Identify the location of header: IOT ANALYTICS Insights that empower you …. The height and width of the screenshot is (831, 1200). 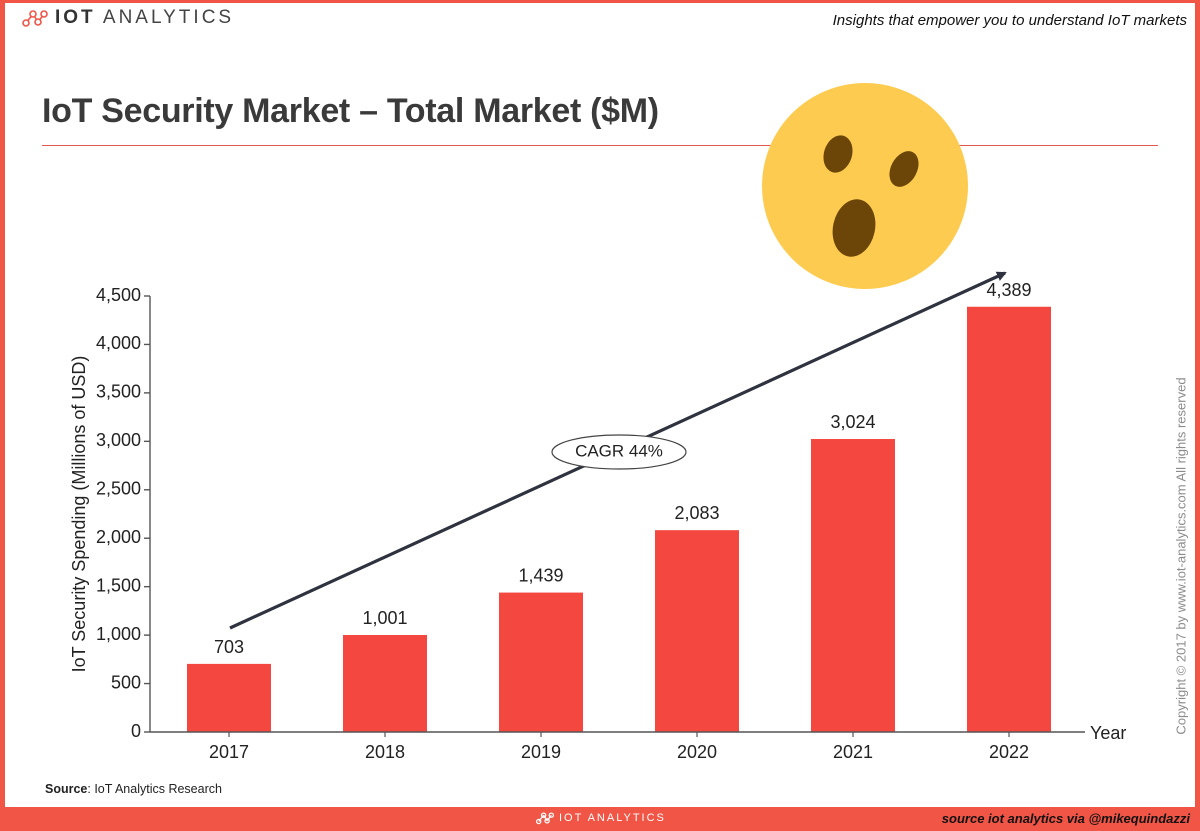
(600, 20).